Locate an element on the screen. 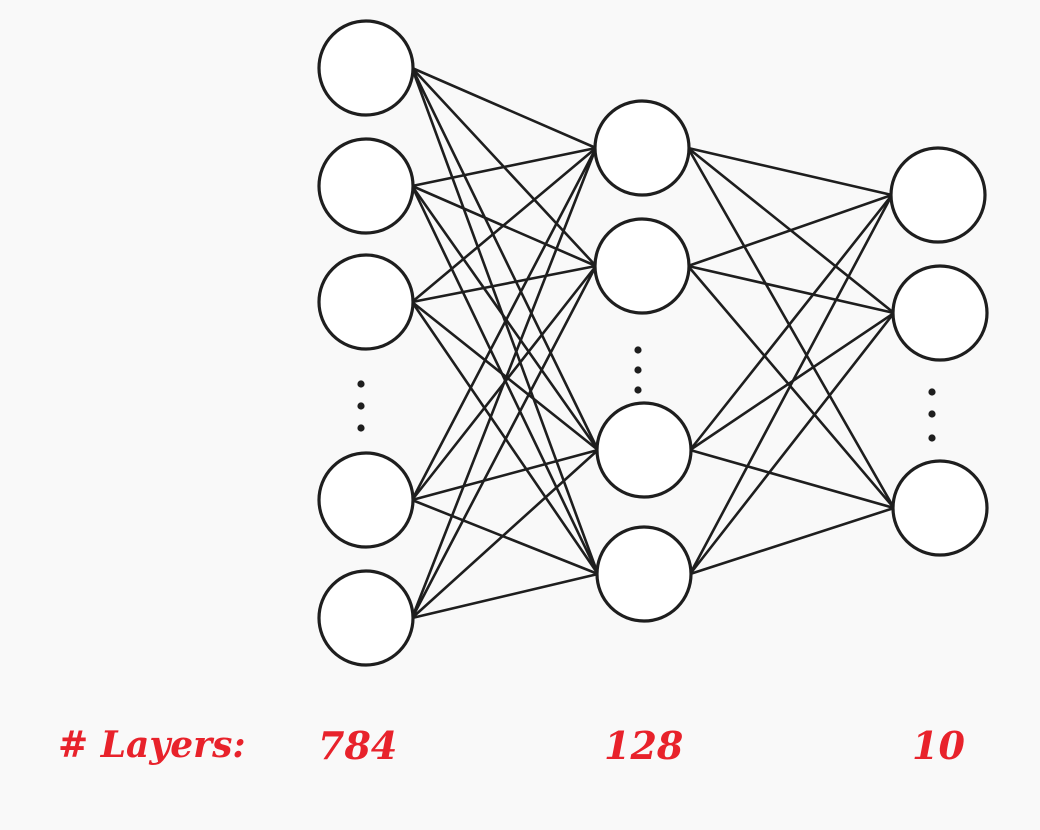  edge-l1-n5-to-l2-n2 is located at coordinates (504, 442).